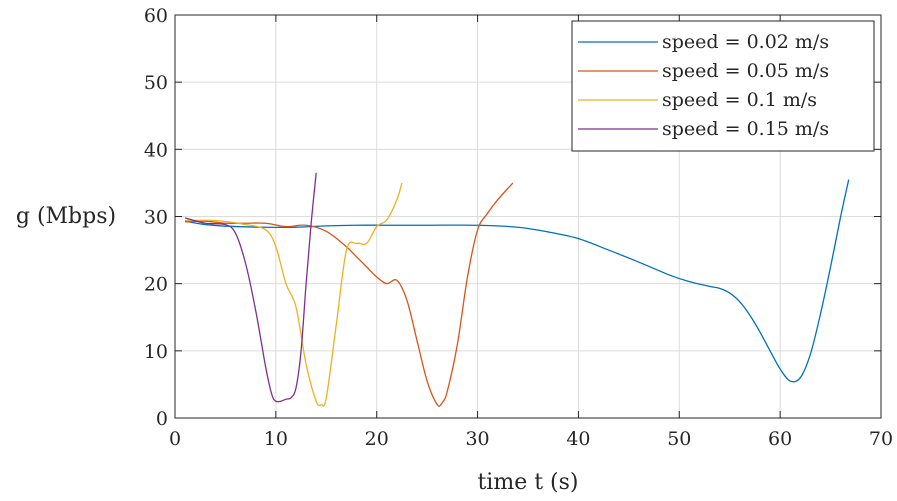 This screenshot has height=501, width=897. What do you see at coordinates (745, 42) in the screenshot?
I see `legend-label-1: speed = 0.02 m/s` at bounding box center [745, 42].